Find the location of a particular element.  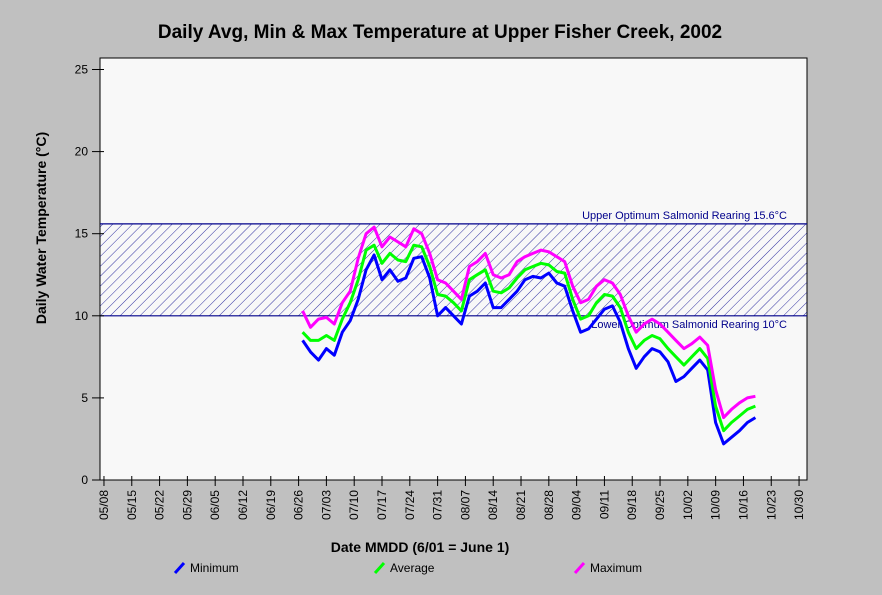

x-tick-label: 06/12 is located at coordinates (243, 505).